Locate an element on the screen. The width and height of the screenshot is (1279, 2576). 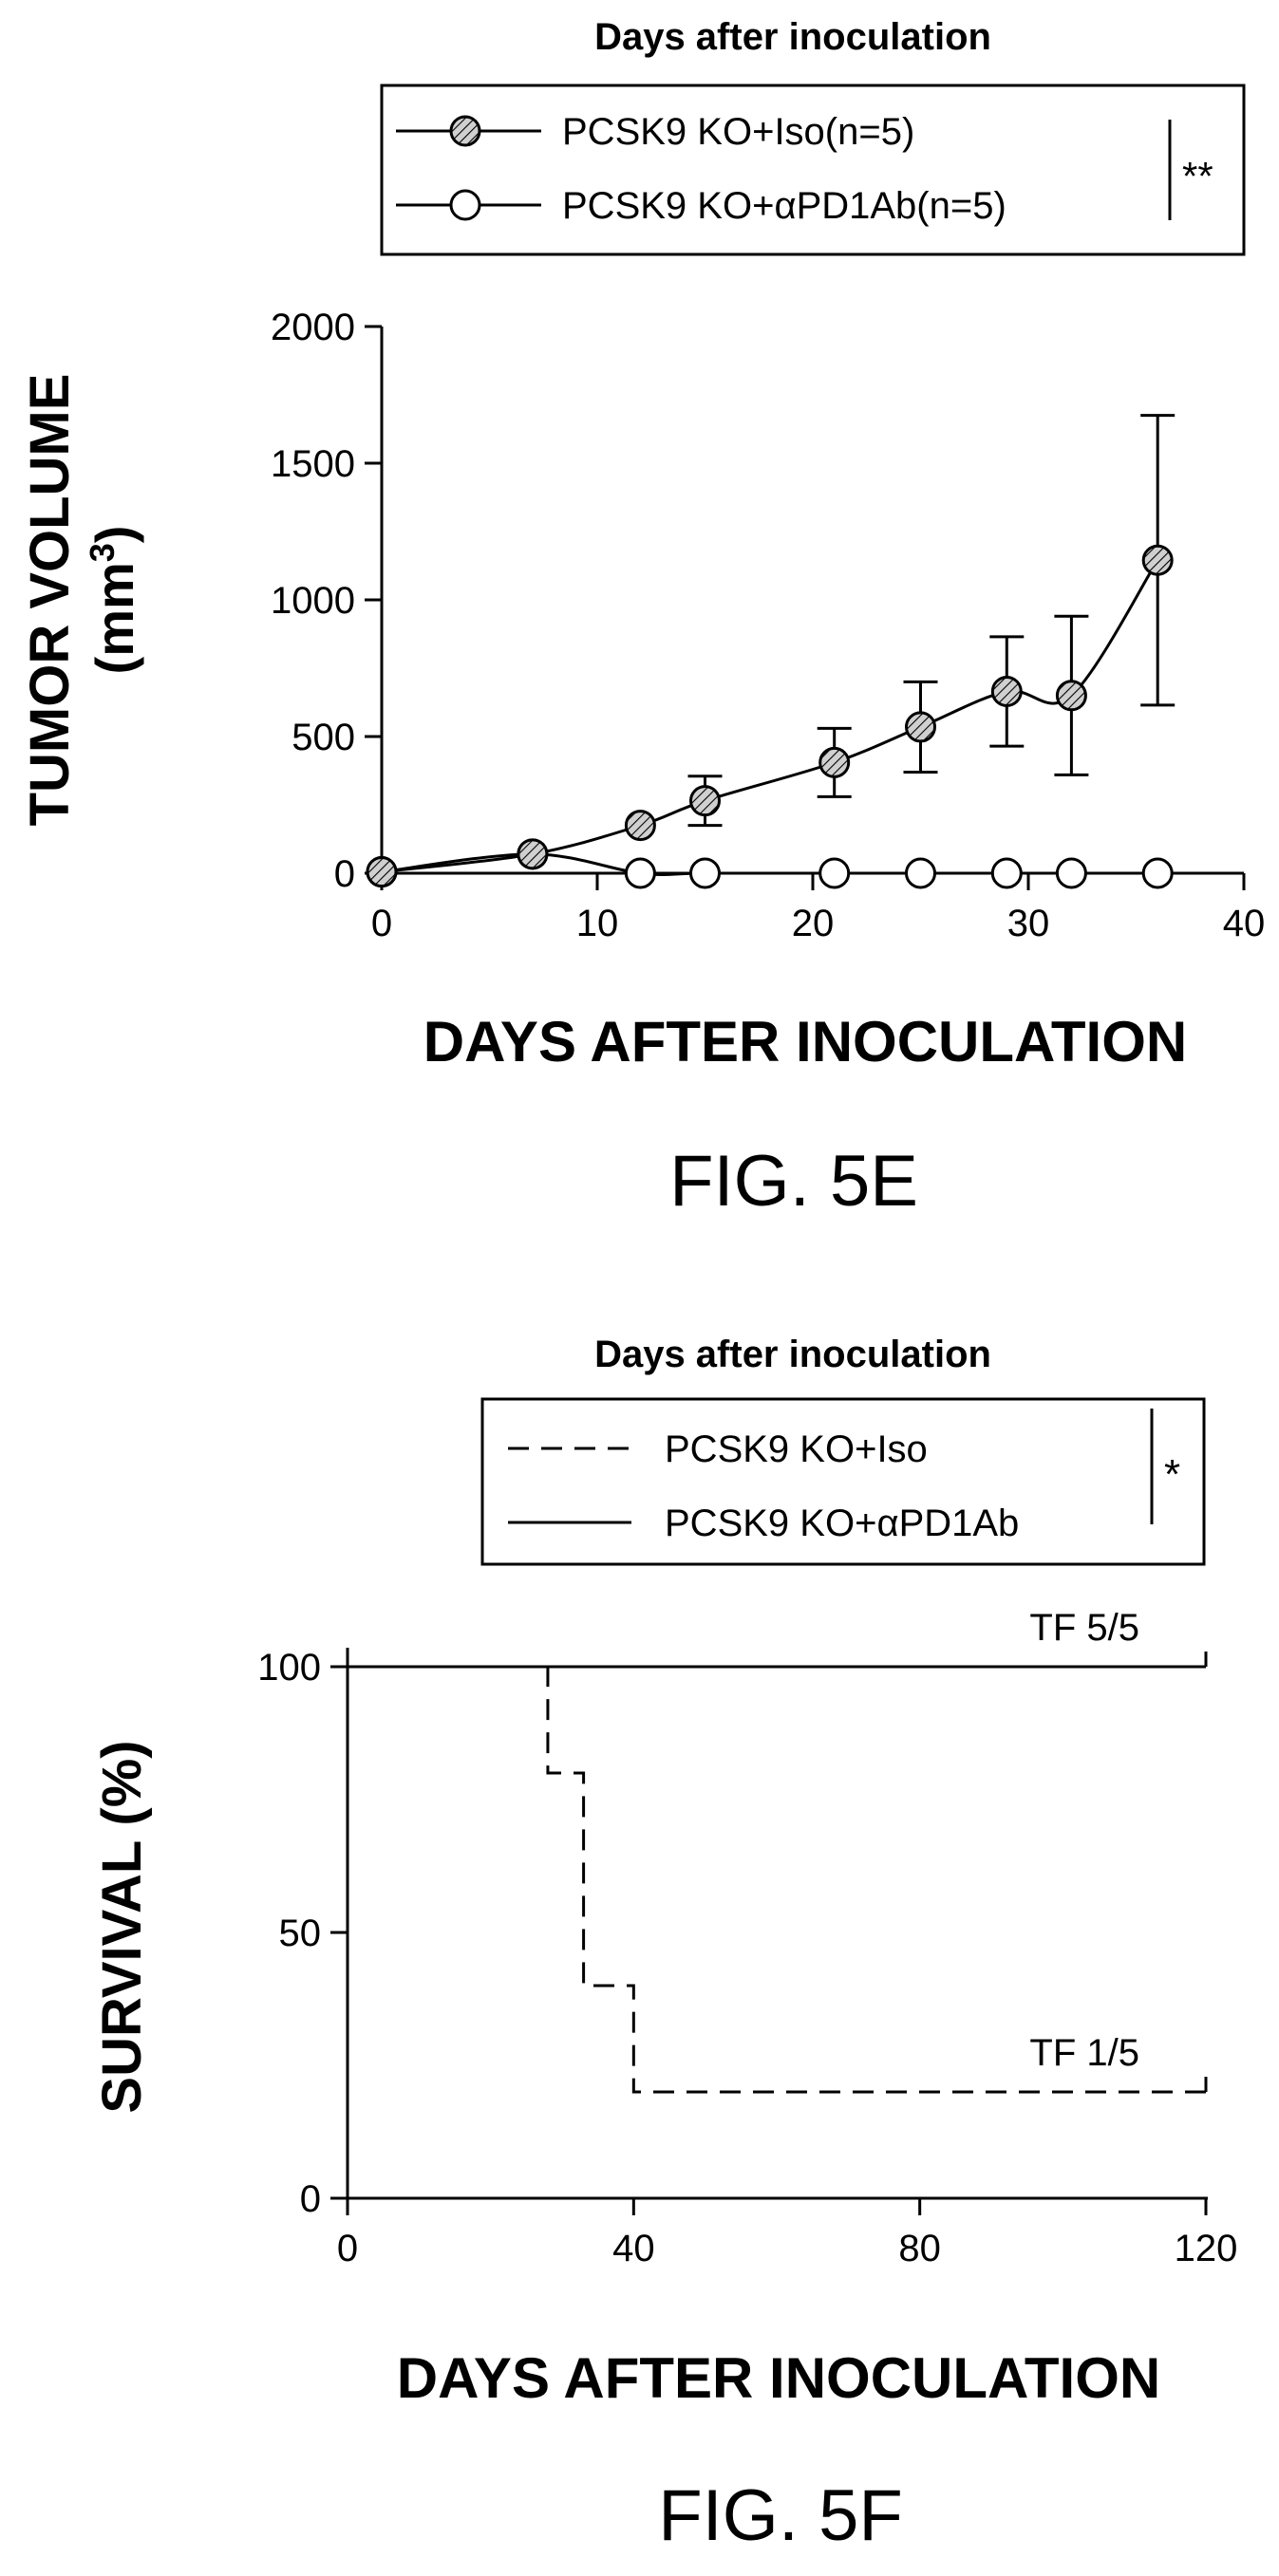
legend-item-apd1ab: PCSK9 KO+αPD1Ab(n=5) is located at coordinates (701, 206).